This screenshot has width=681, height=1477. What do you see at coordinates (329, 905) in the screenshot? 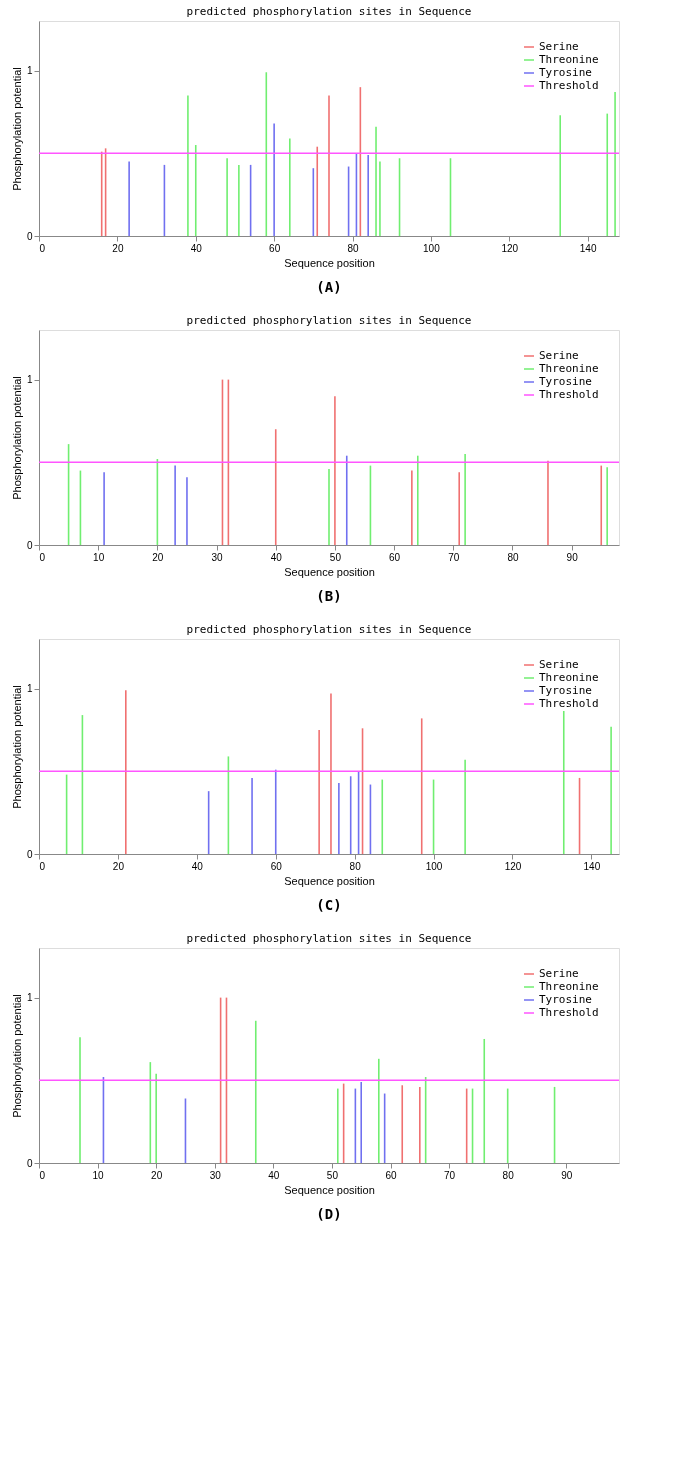
I see `text: (C)` at bounding box center [329, 905].